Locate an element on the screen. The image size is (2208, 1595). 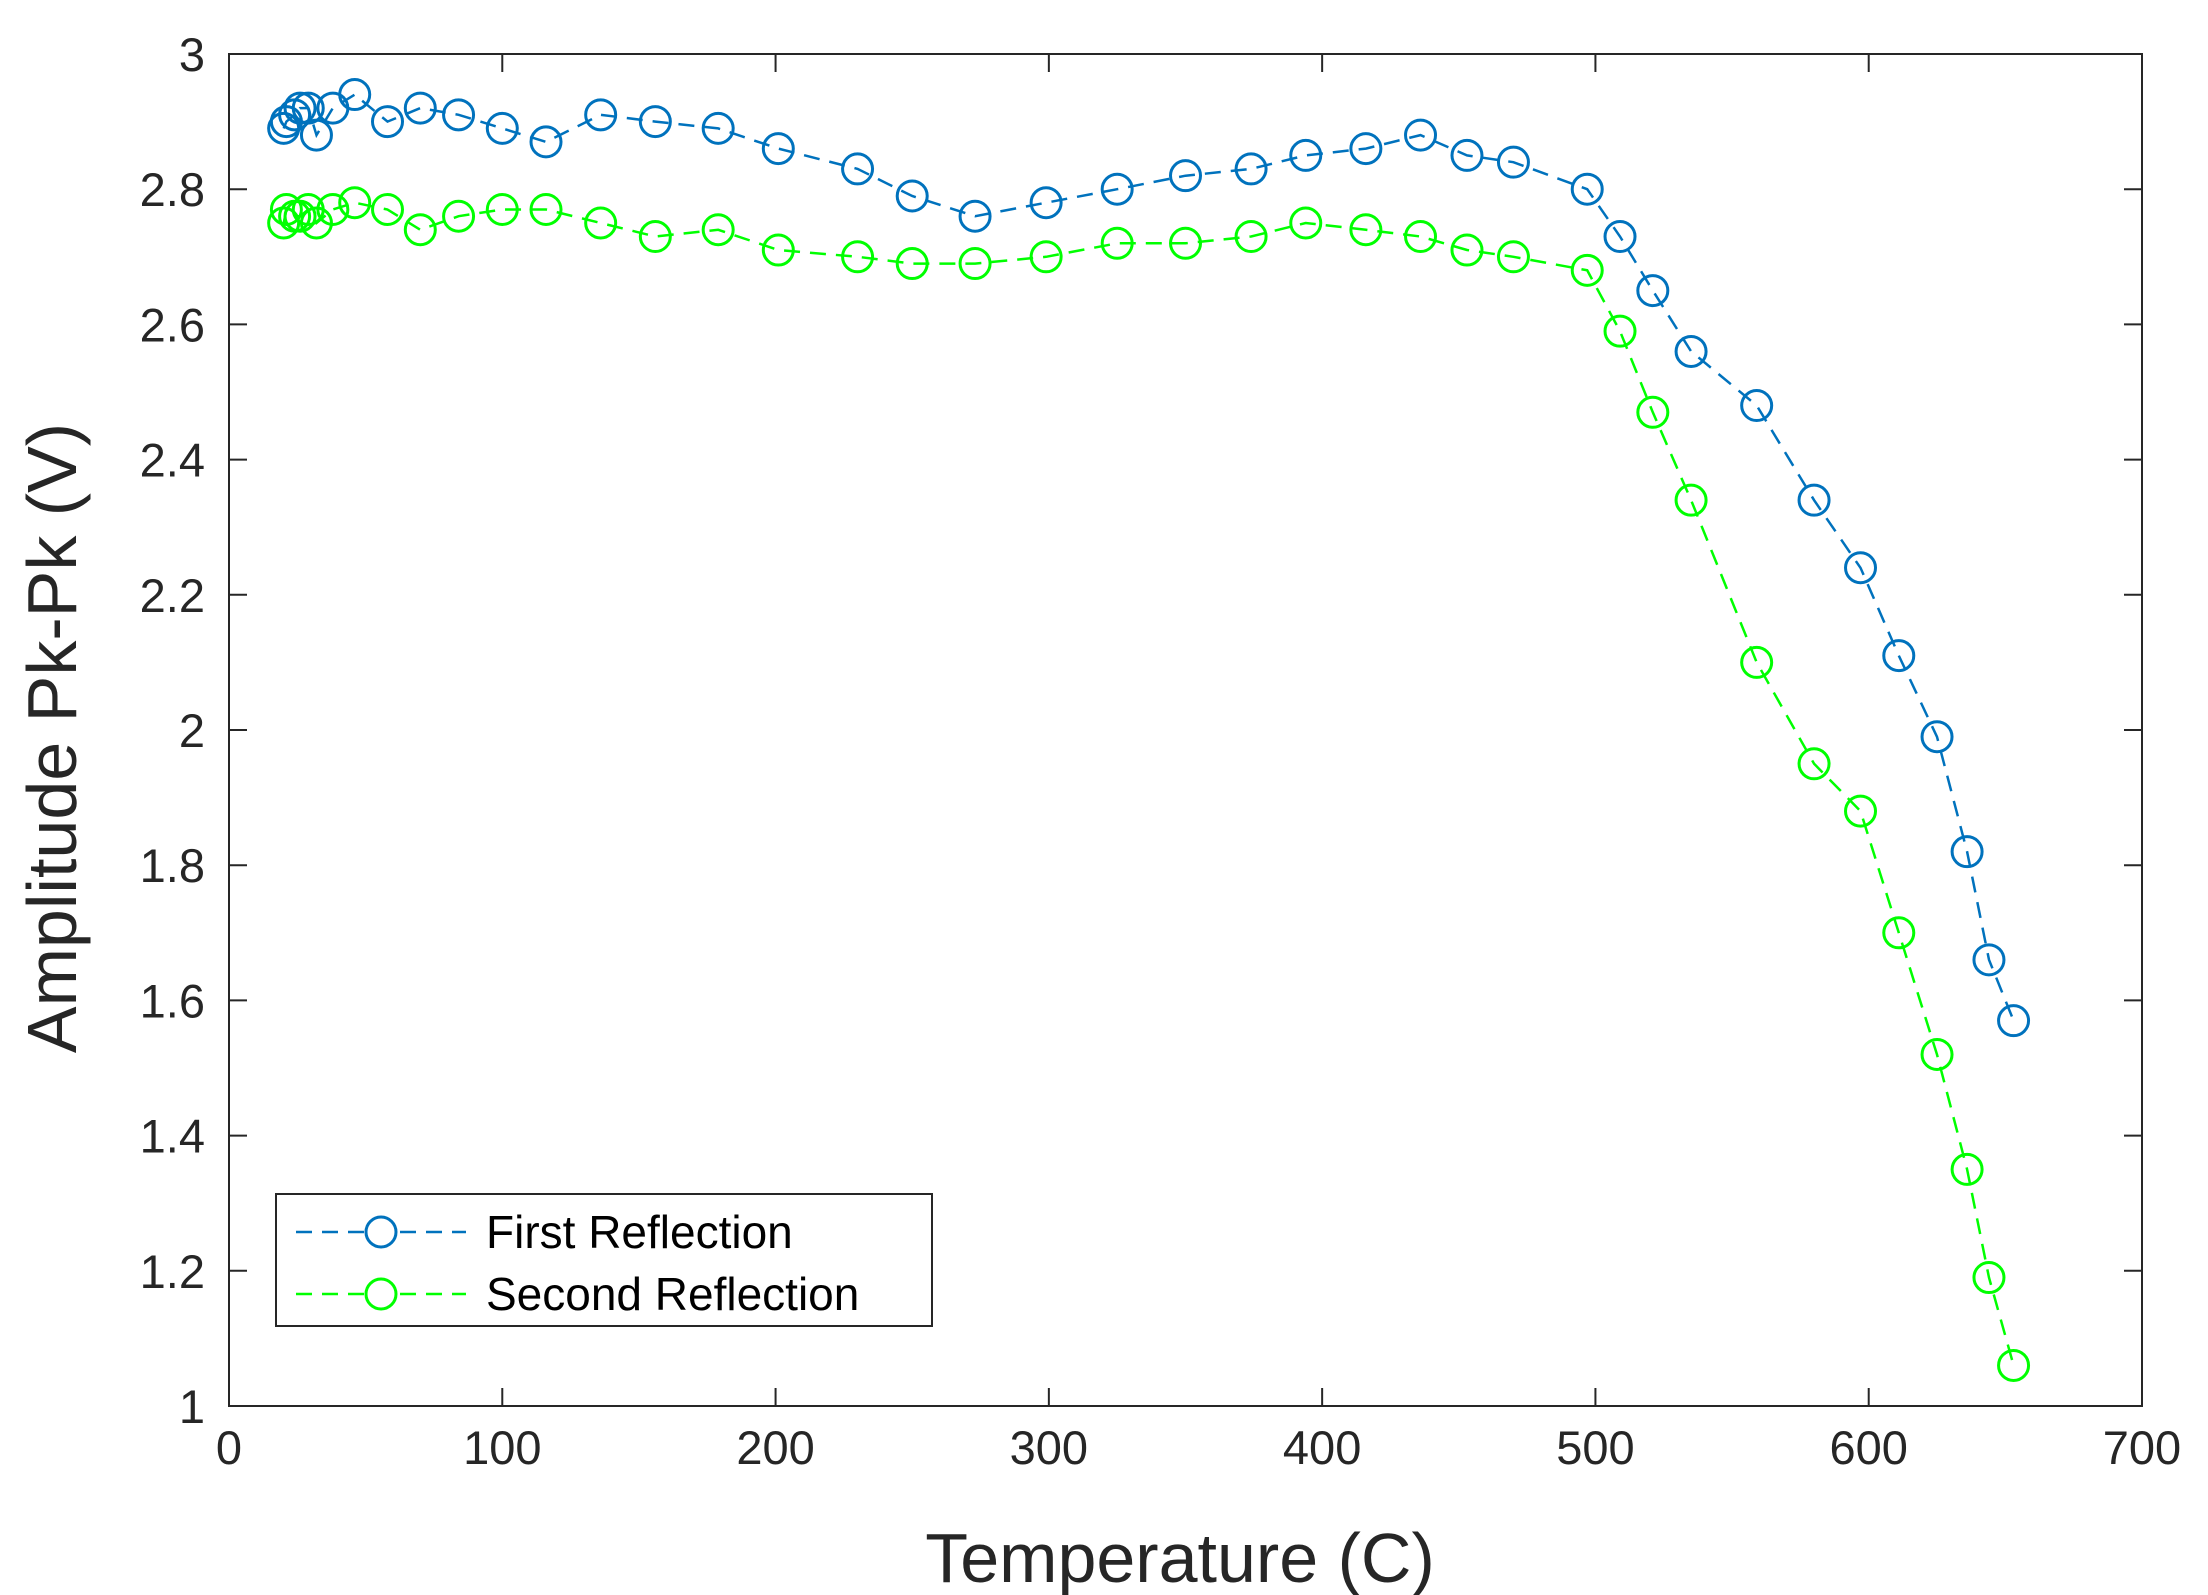
legend-entry: Second Reflection is located at coordinates (577, 1294).